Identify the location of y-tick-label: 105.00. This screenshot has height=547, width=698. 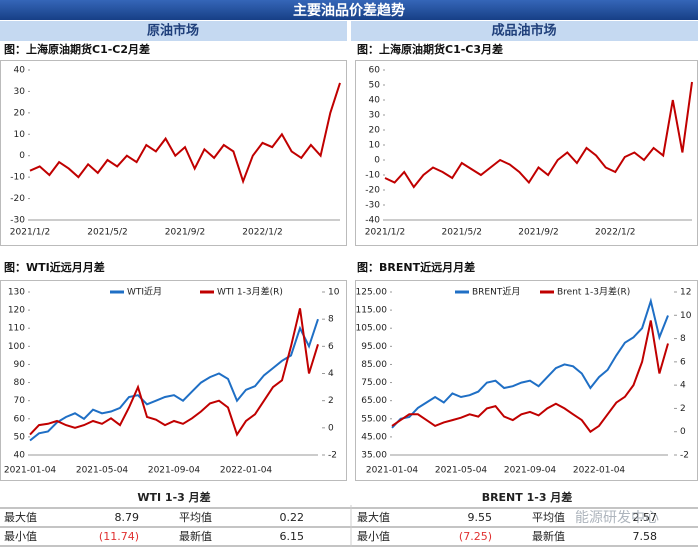
(372, 329).